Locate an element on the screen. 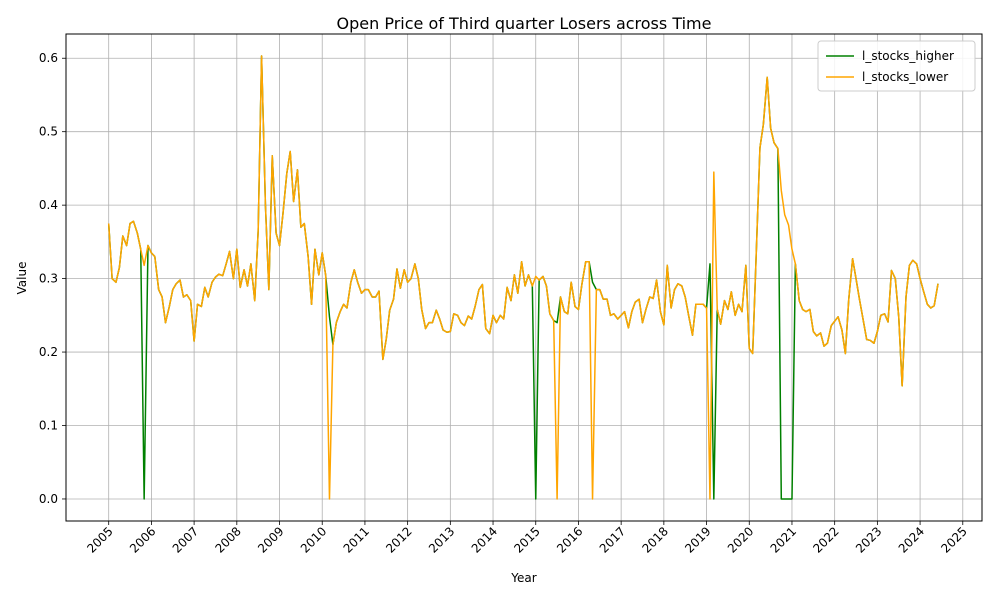  x-axis-title: Year is located at coordinates (523, 578).